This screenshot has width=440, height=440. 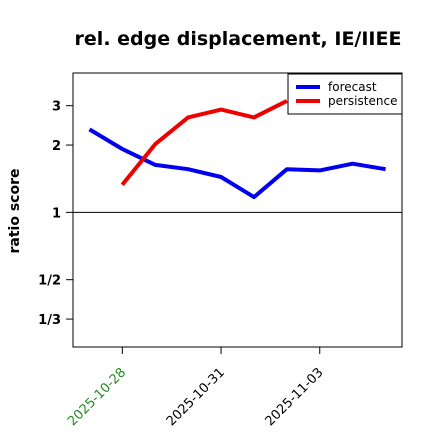 What do you see at coordinates (56, 107) in the screenshot?
I see `y-tick-label: 3` at bounding box center [56, 107].